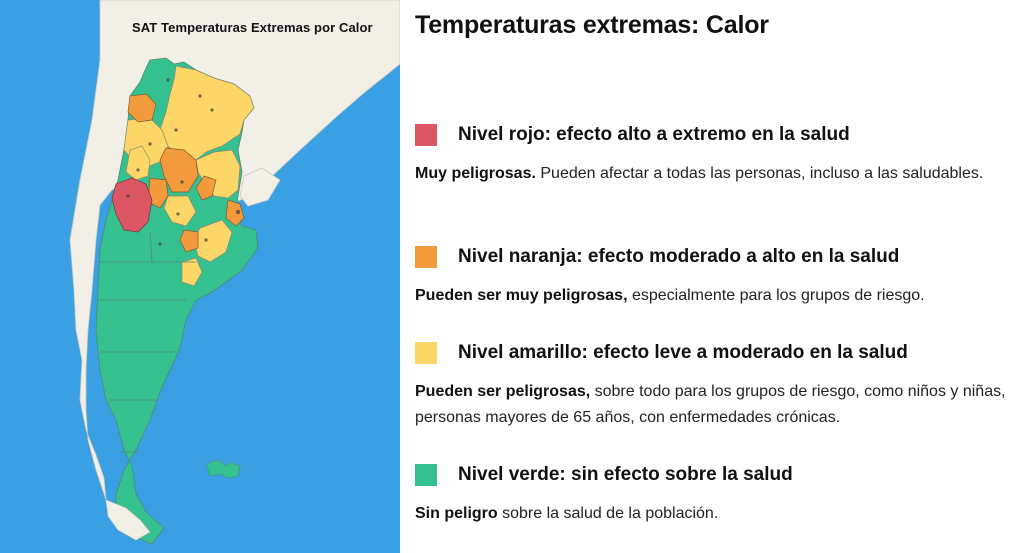 The width and height of the screenshot is (1024, 553). What do you see at coordinates (138, 163) in the screenshot?
I see `zone-yellow-west` at bounding box center [138, 163].